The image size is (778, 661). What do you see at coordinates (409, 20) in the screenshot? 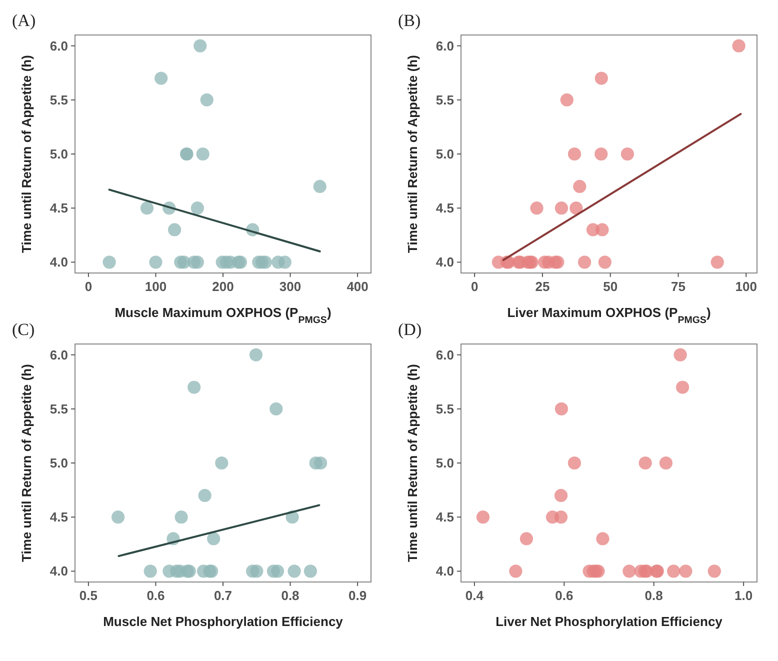
I see `chart-title: (B)` at bounding box center [409, 20].